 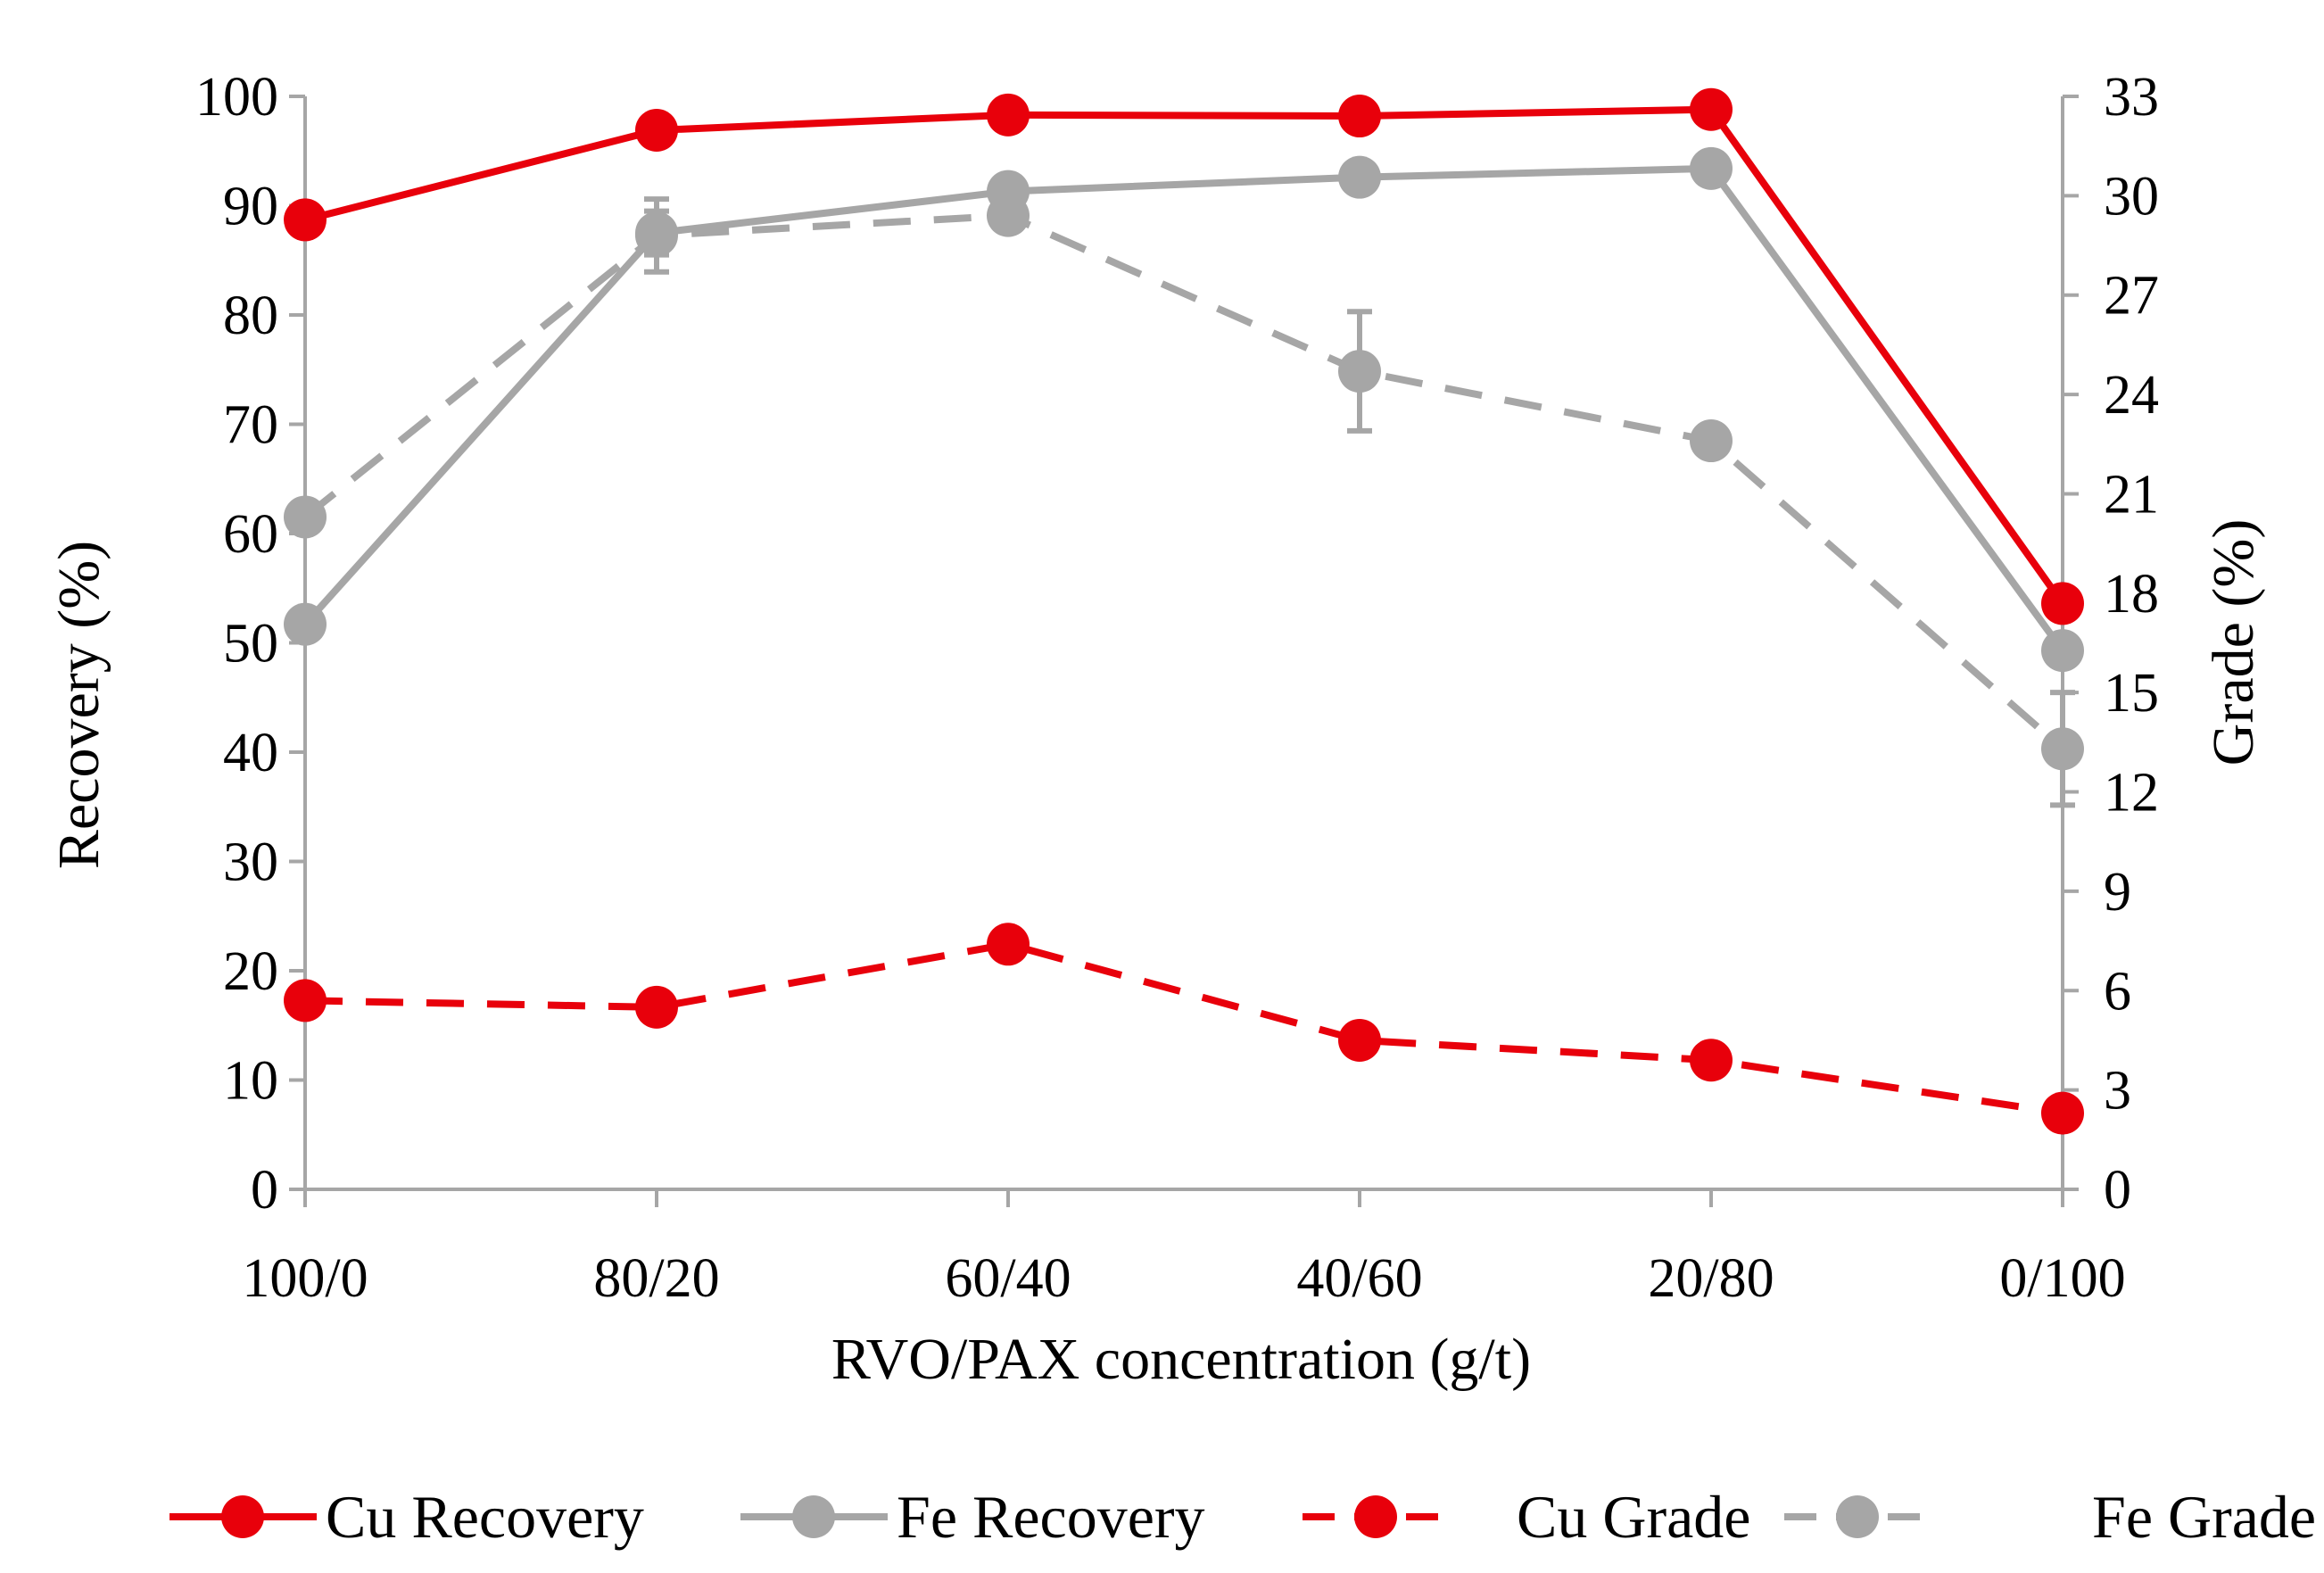 What do you see at coordinates (2117, 892) in the screenshot?
I see `y2-tick-label: 9` at bounding box center [2117, 892].